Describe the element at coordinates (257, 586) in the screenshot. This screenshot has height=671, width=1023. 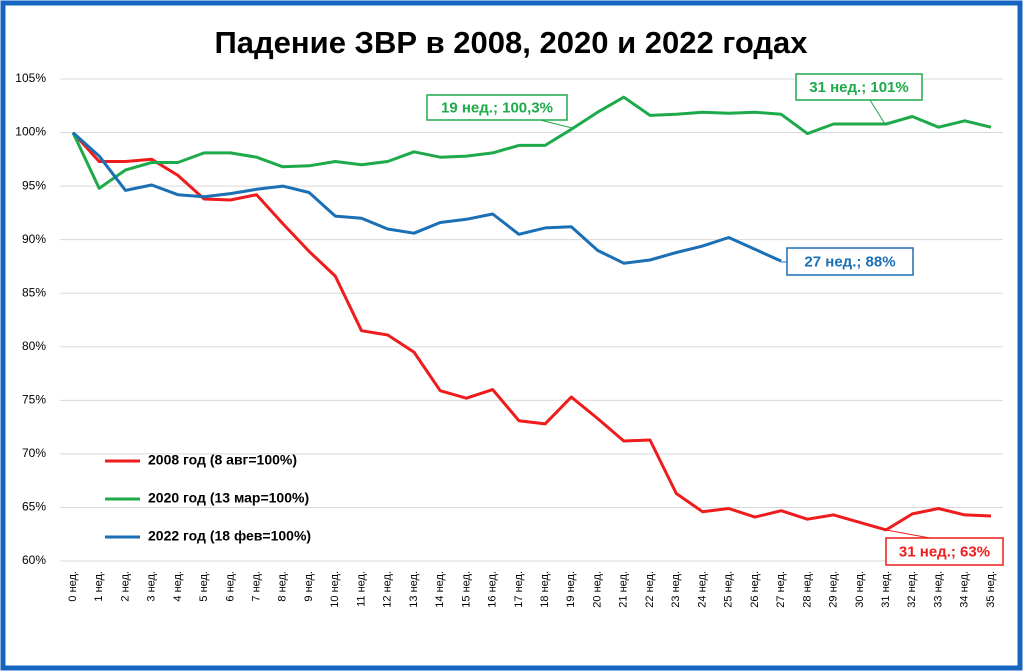
I see `x-tick-label: 7 нед.` at that location.